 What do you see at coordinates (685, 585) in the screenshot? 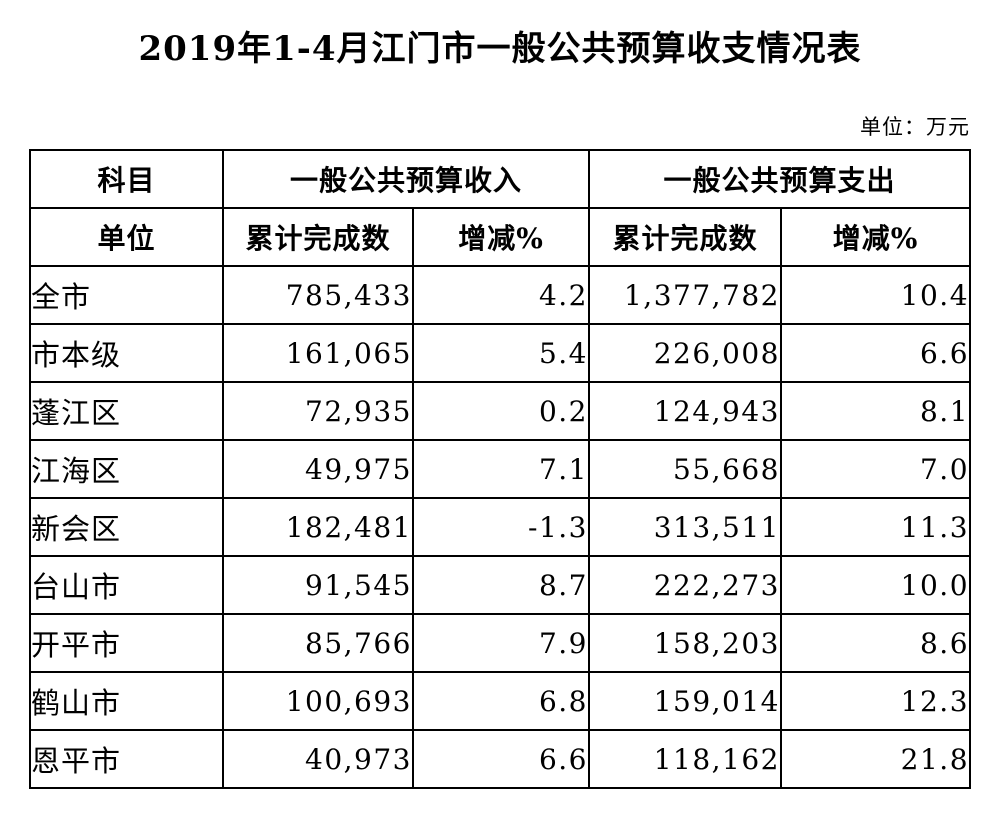
I see `expense-total-cell: 222,273` at bounding box center [685, 585].